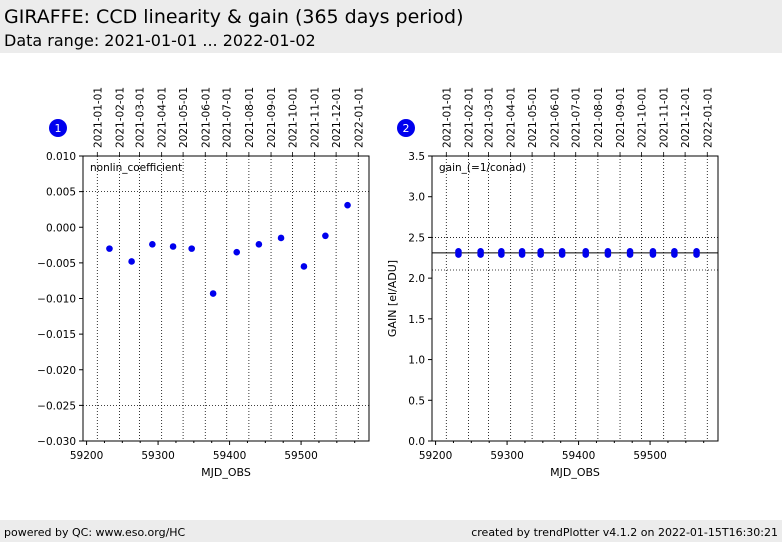 Image resolution: width=782 pixels, height=542 pixels. I want to click on y-tick-label: −0.015, so click(56, 335).